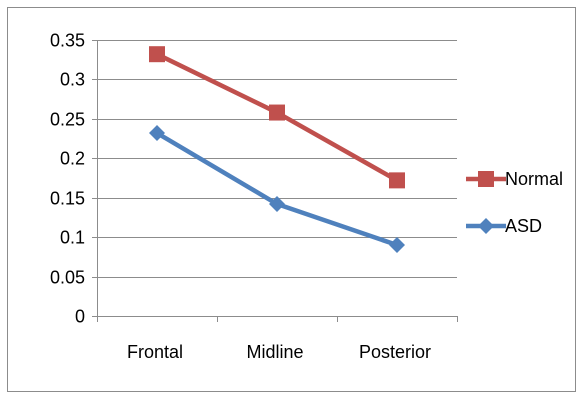 The width and height of the screenshot is (577, 393). Describe the element at coordinates (395, 352) in the screenshot. I see `x-tick-label: Posterior` at that location.